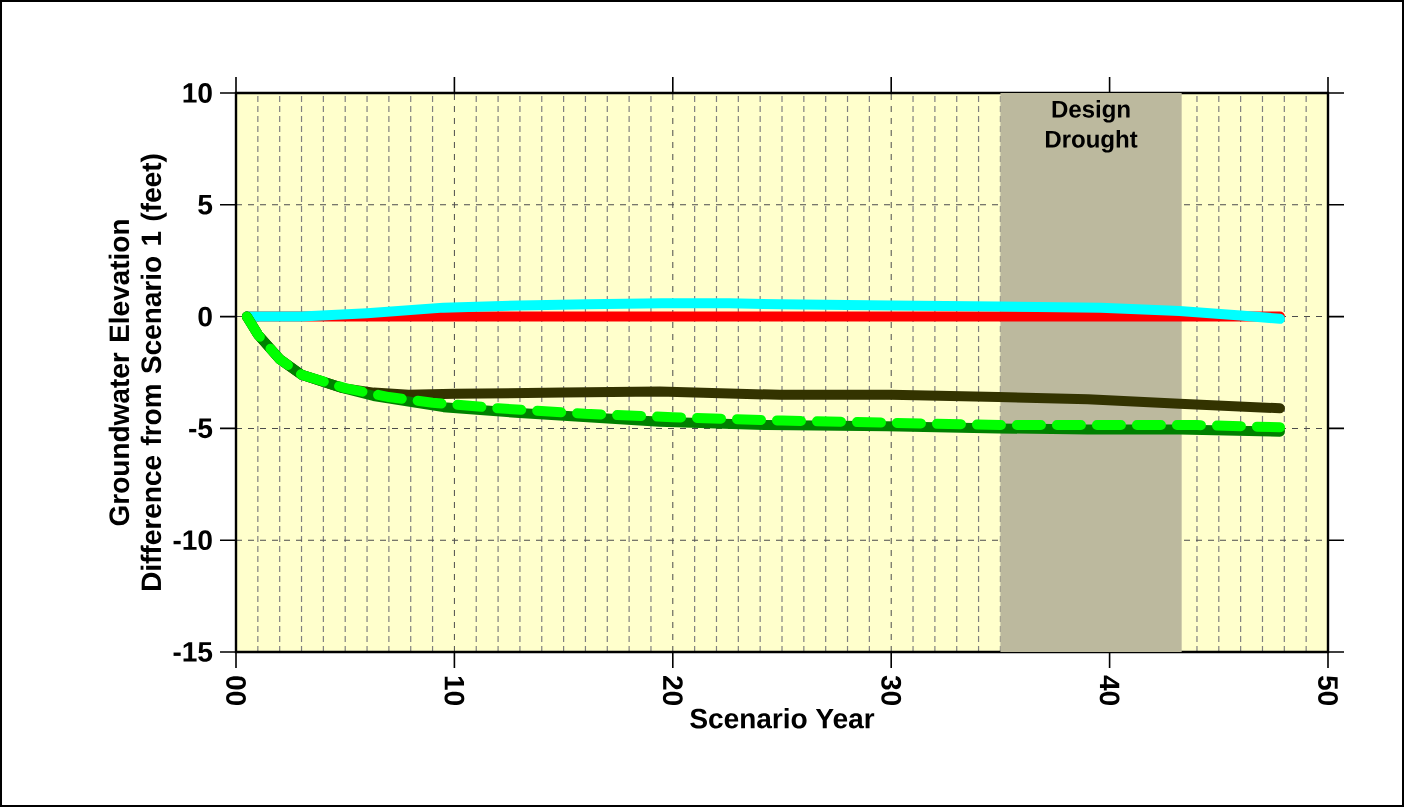 This screenshot has height=807, width=1404. I want to click on y-tick-label: -10, so click(192, 540).